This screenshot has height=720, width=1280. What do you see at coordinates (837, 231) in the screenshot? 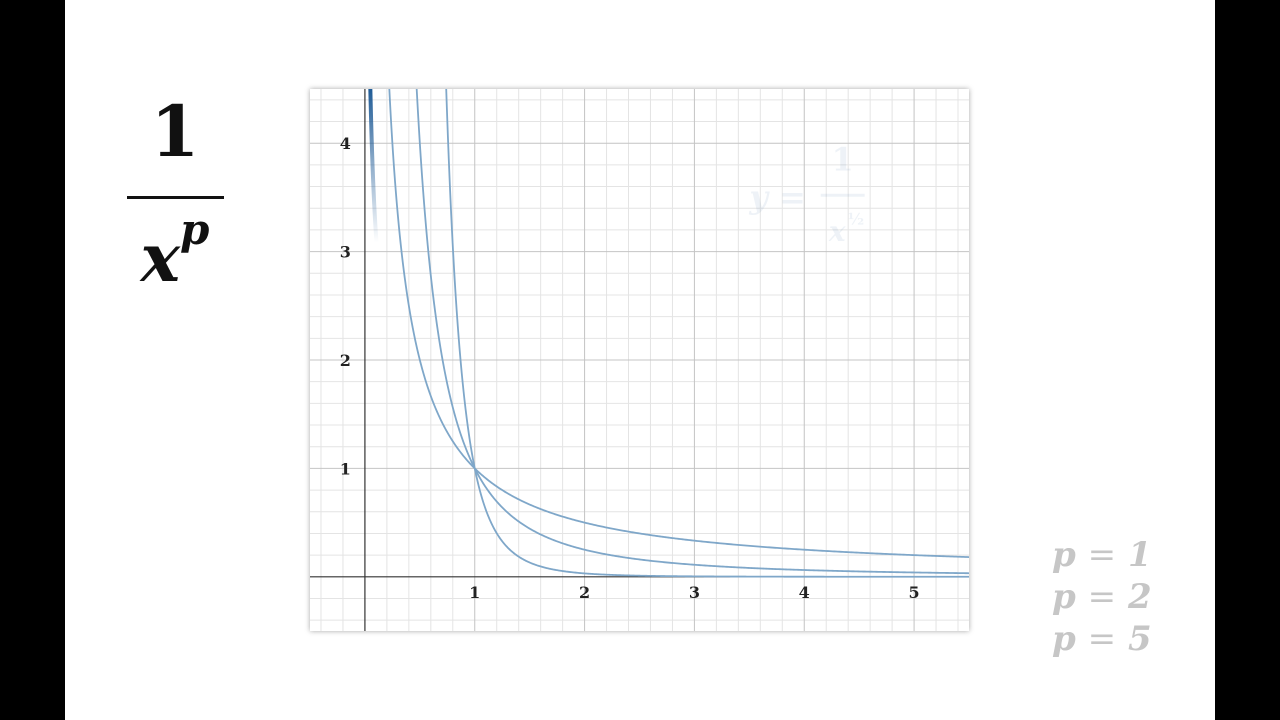
I see `watermark-denominator: x` at bounding box center [837, 231].